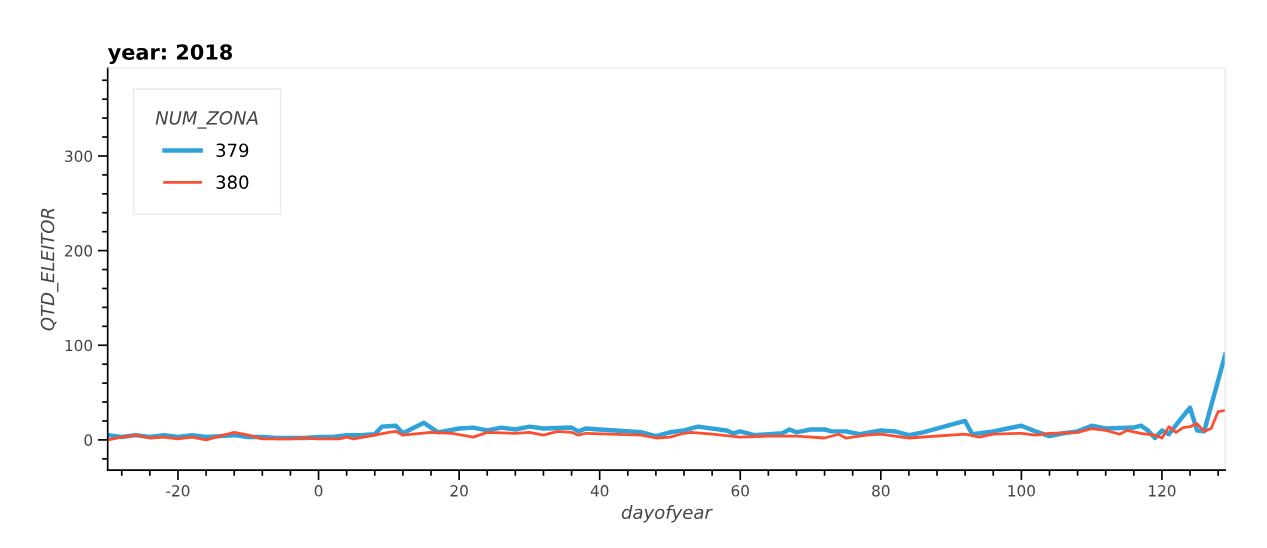 This screenshot has height=548, width=1267. Describe the element at coordinates (667, 514) in the screenshot. I see `x-axis-title: dayofyear` at that location.